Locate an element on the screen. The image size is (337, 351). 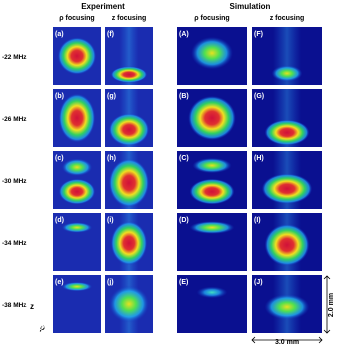
panel-label: (a) is located at coordinates (59, 34).